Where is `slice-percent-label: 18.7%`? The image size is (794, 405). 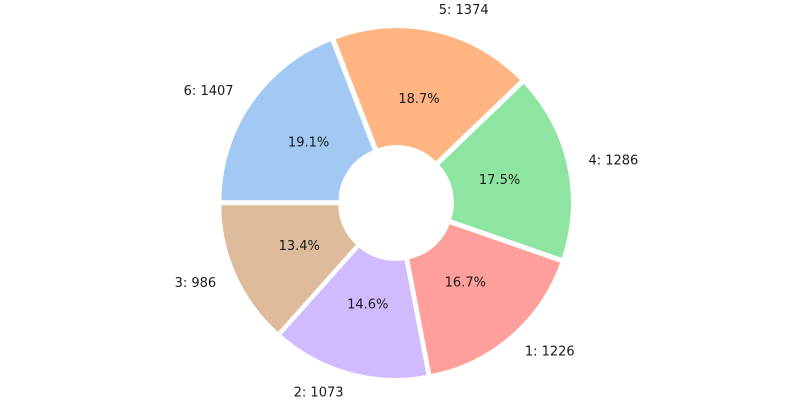 slice-percent-label: 18.7% is located at coordinates (418, 99).